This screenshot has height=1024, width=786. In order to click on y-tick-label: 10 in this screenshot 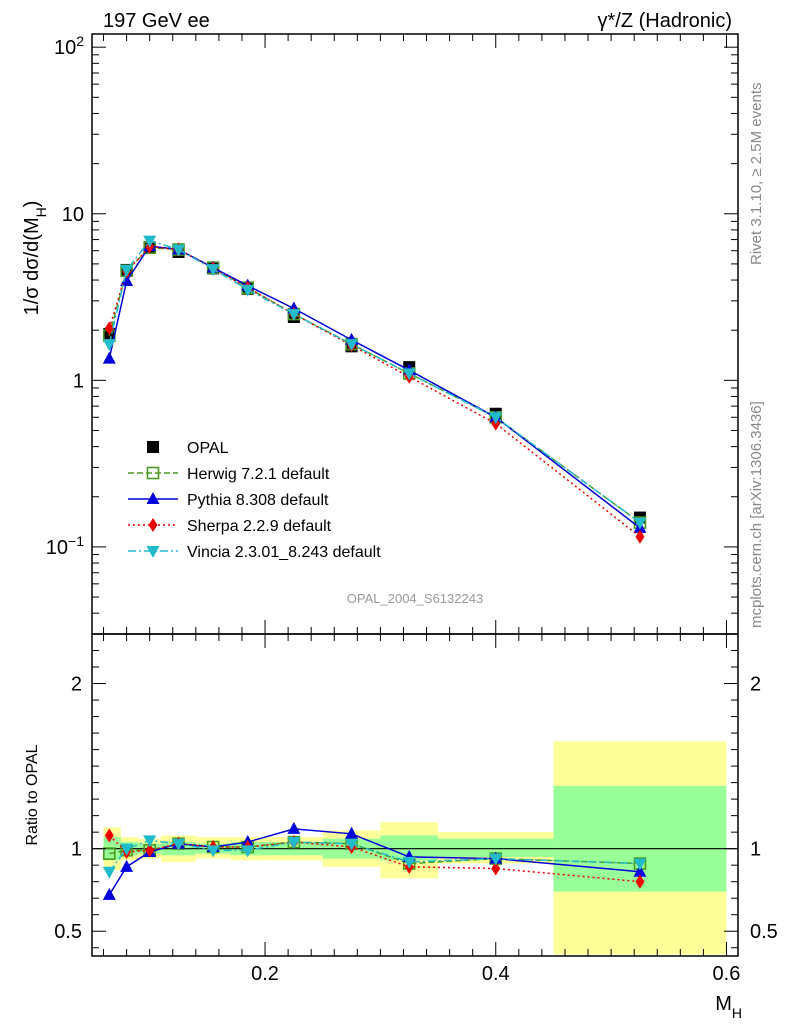, I will do `click(73, 215)`.